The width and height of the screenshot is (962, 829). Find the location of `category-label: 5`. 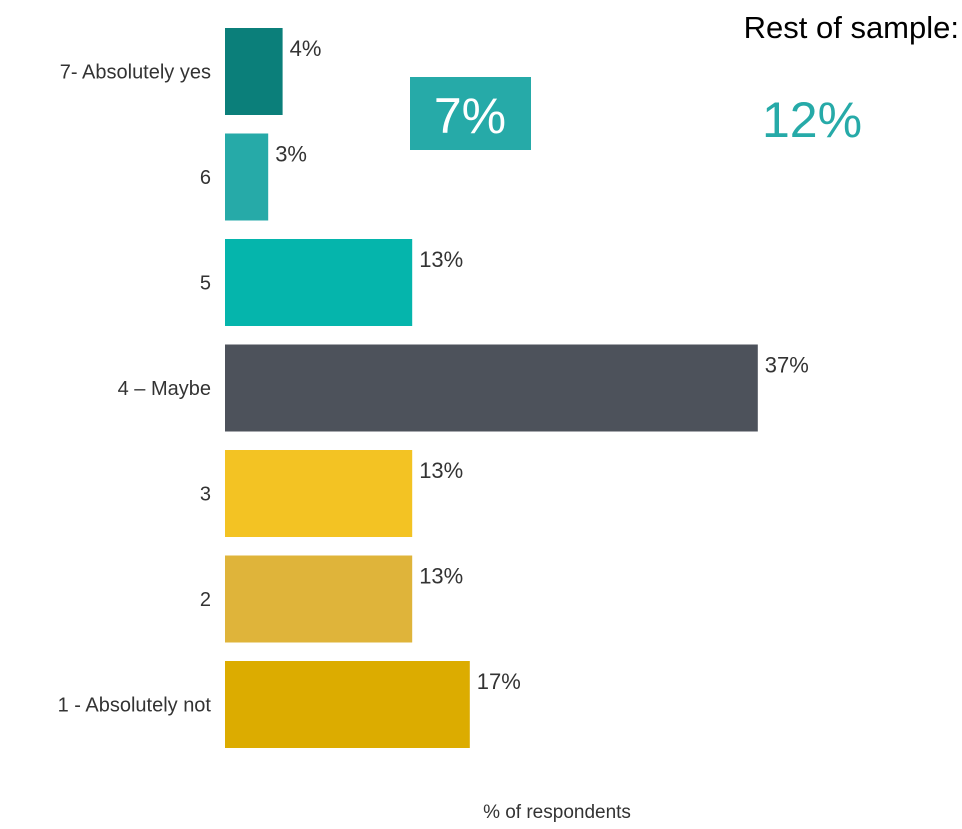

category-label: 5 is located at coordinates (205, 284).